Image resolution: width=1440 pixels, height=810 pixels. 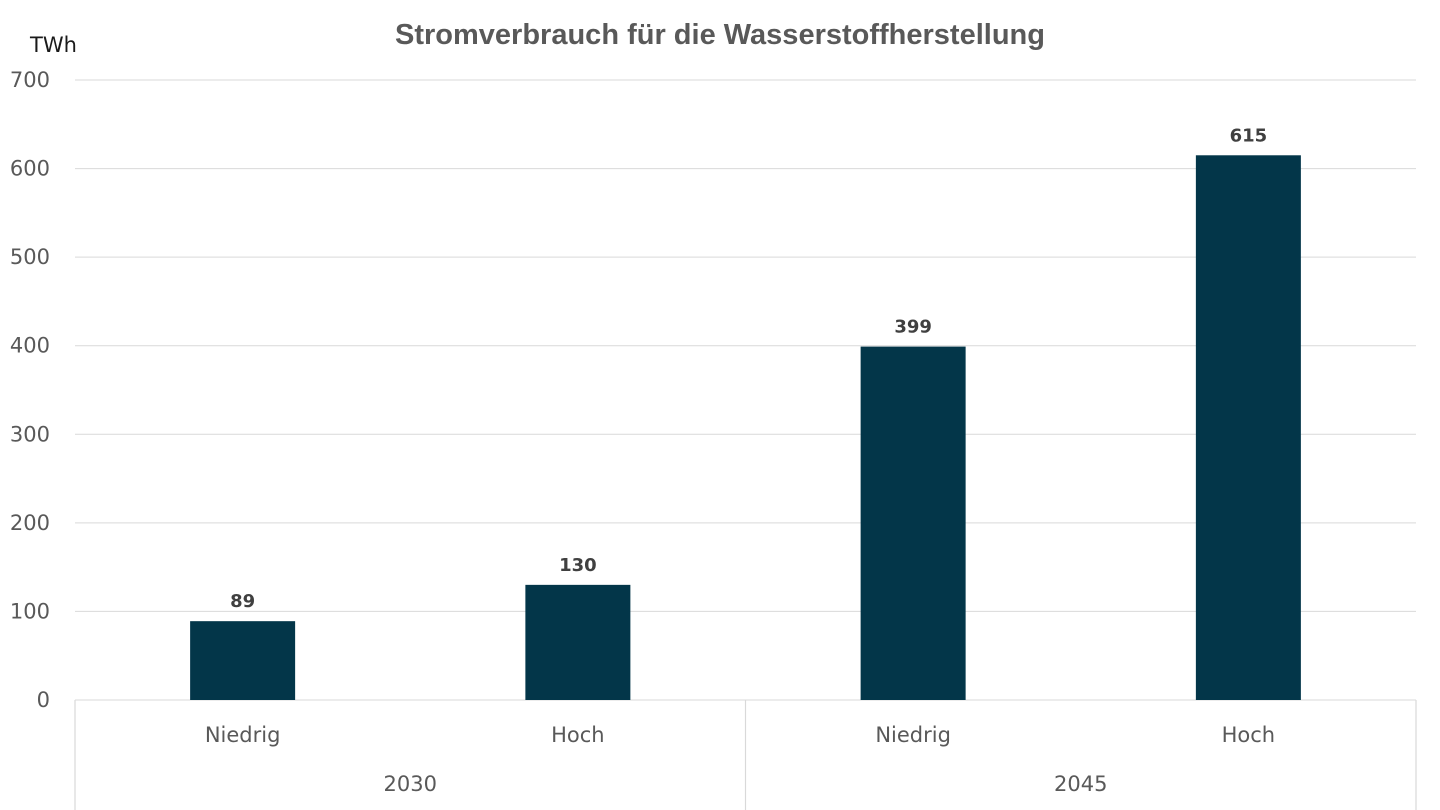 I want to click on data-label-2030-niedrig: 89, so click(x=242, y=601).